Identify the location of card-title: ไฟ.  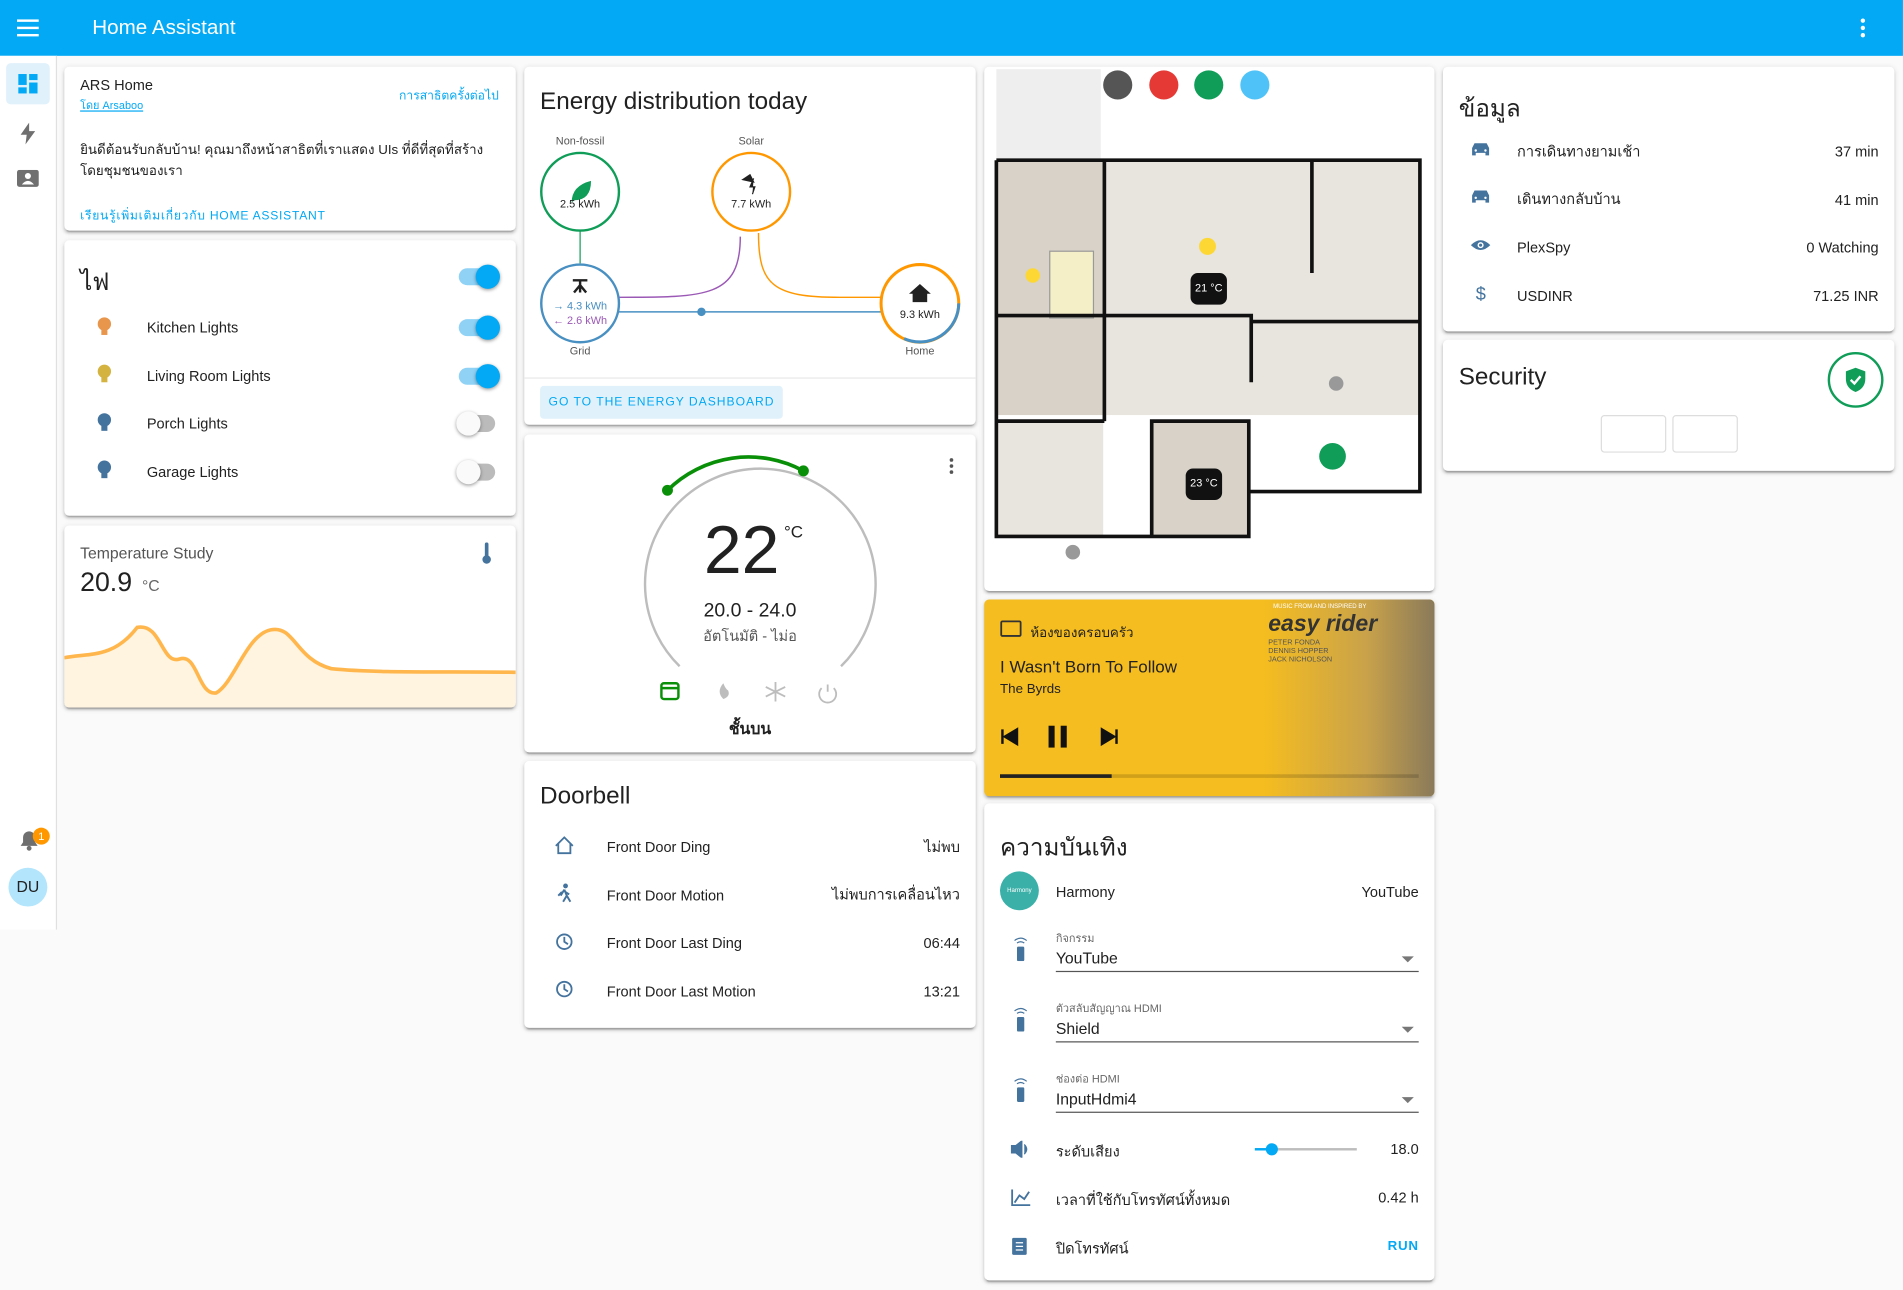
(95, 283).